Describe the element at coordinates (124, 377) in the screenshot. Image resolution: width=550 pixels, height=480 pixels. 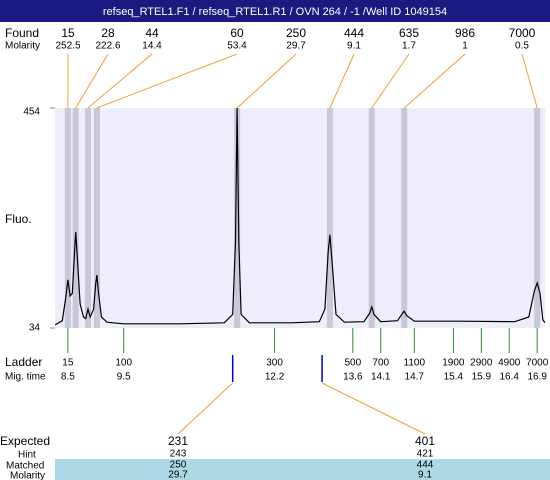
I see `ladder-time: 9.5` at that location.